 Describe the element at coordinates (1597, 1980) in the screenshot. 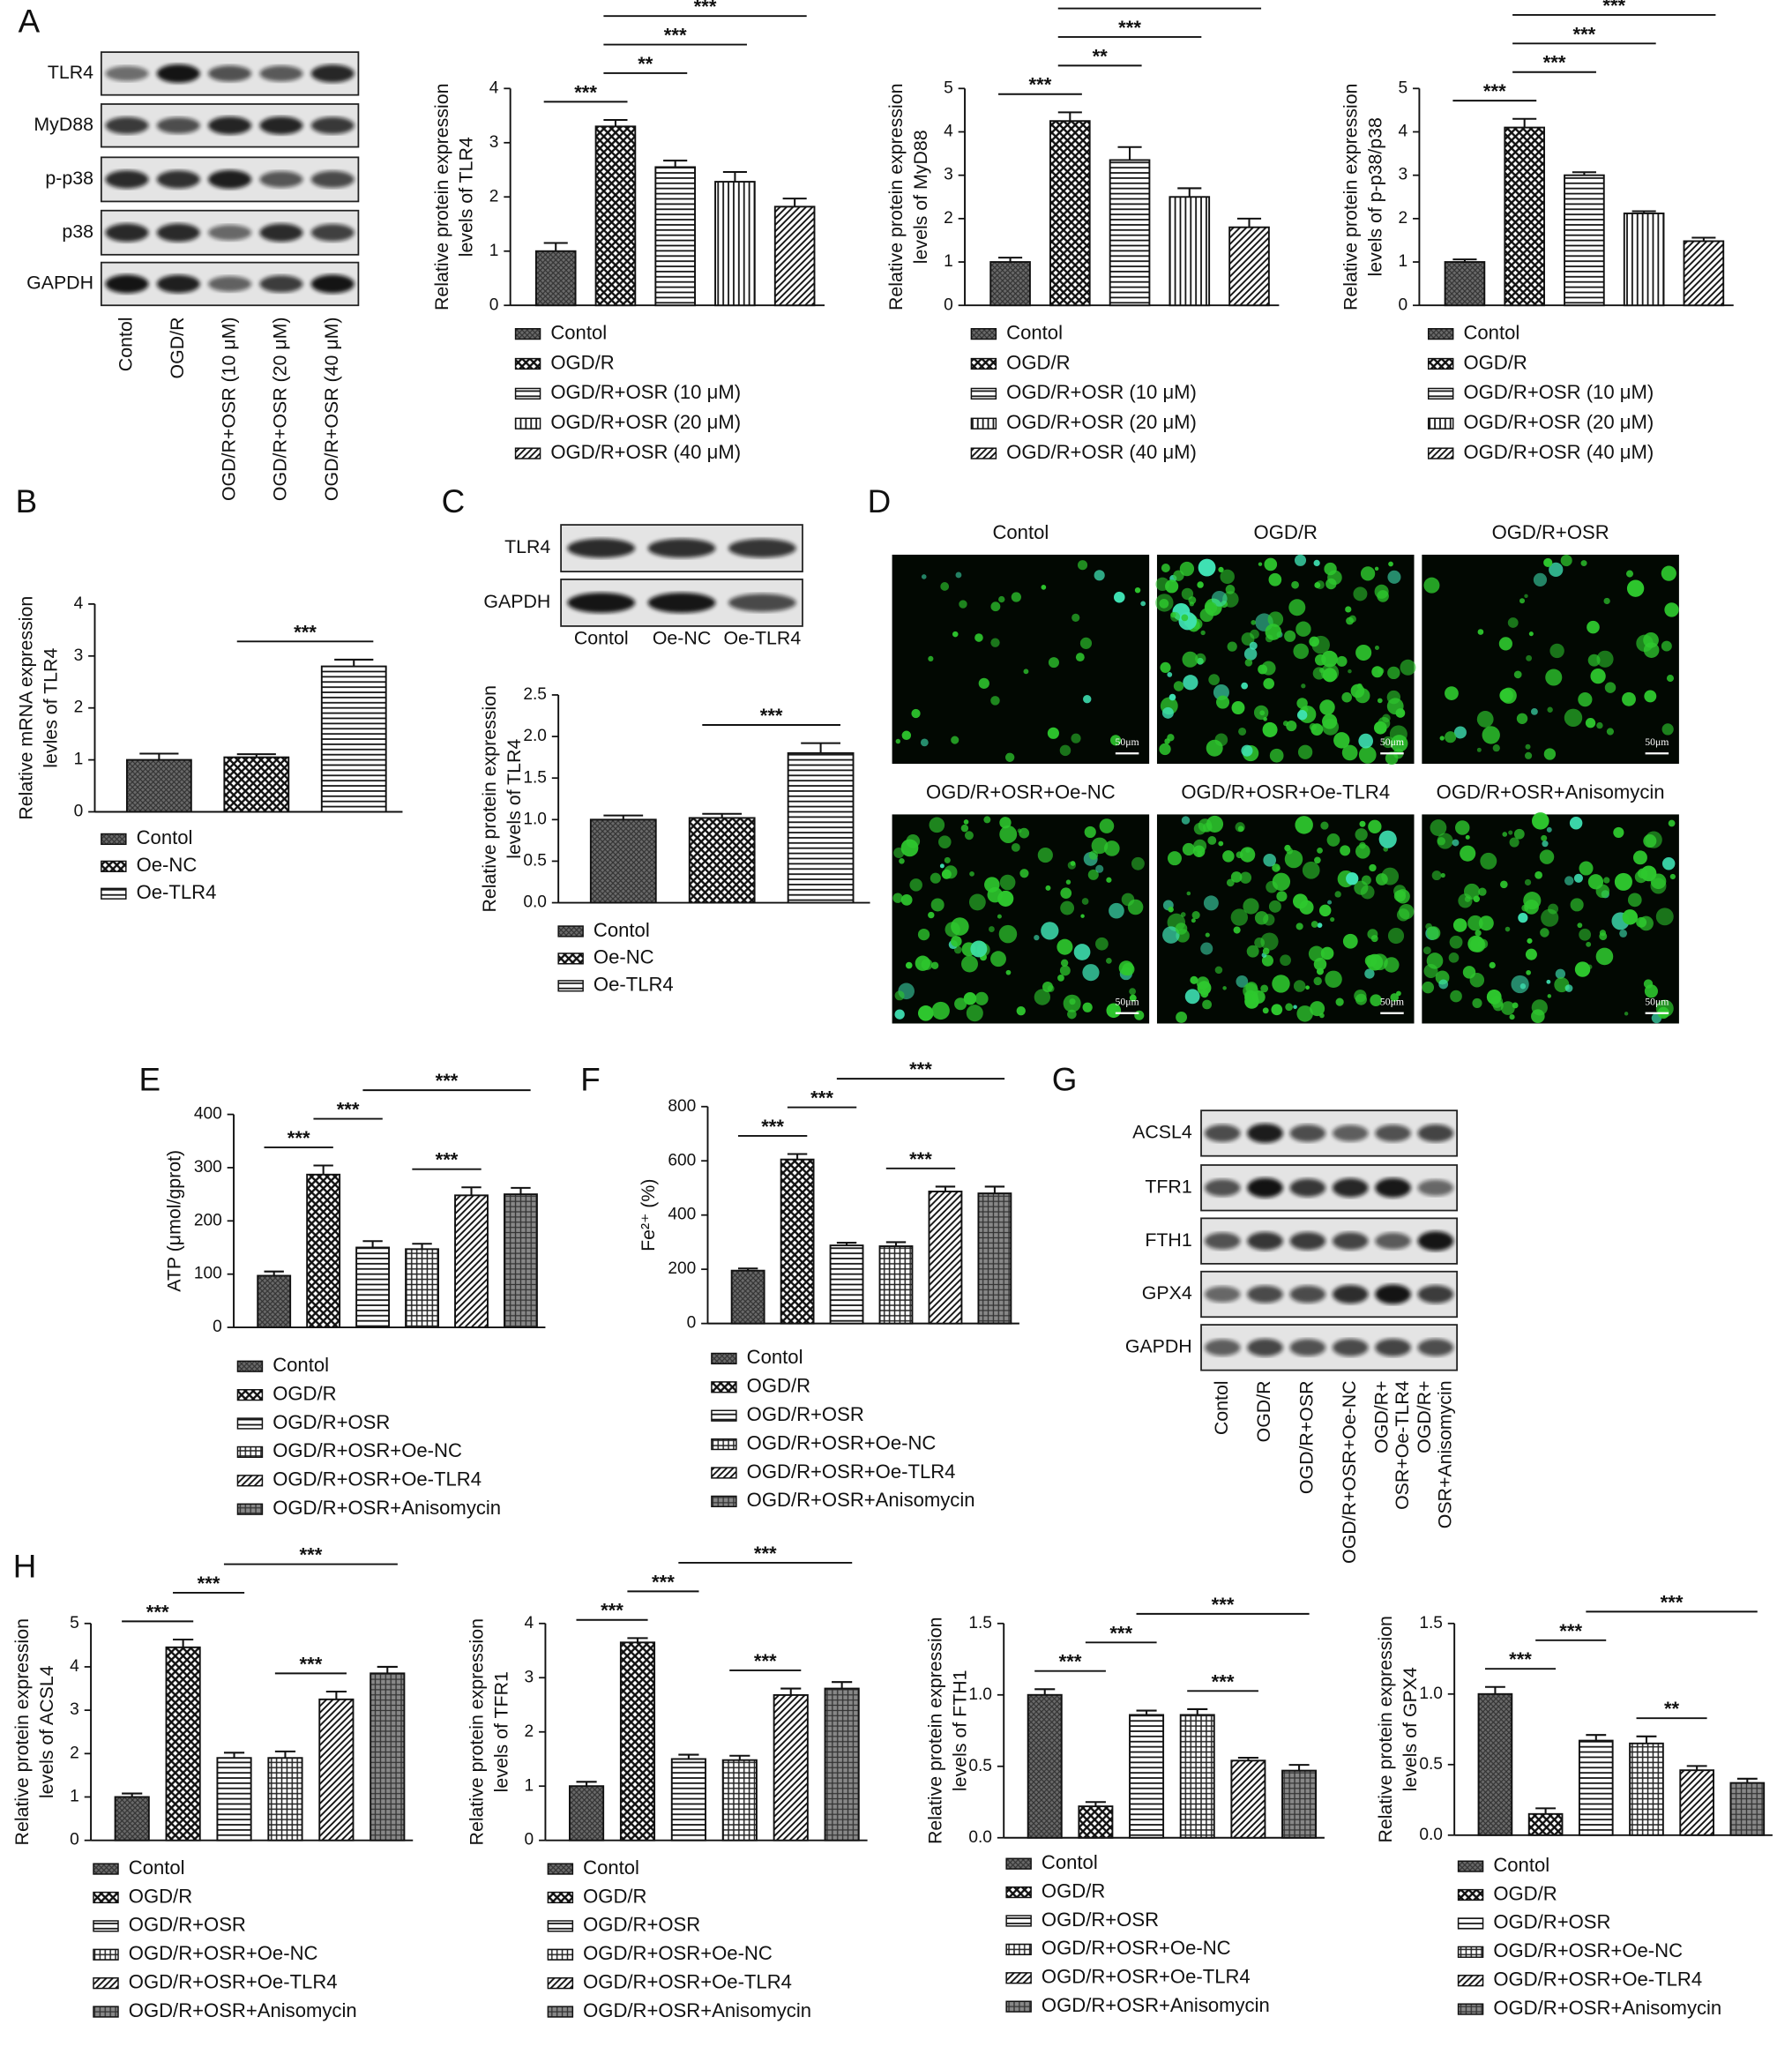

I see `legend-label: OGD/R+OSR+Oe-TLR4` at that location.